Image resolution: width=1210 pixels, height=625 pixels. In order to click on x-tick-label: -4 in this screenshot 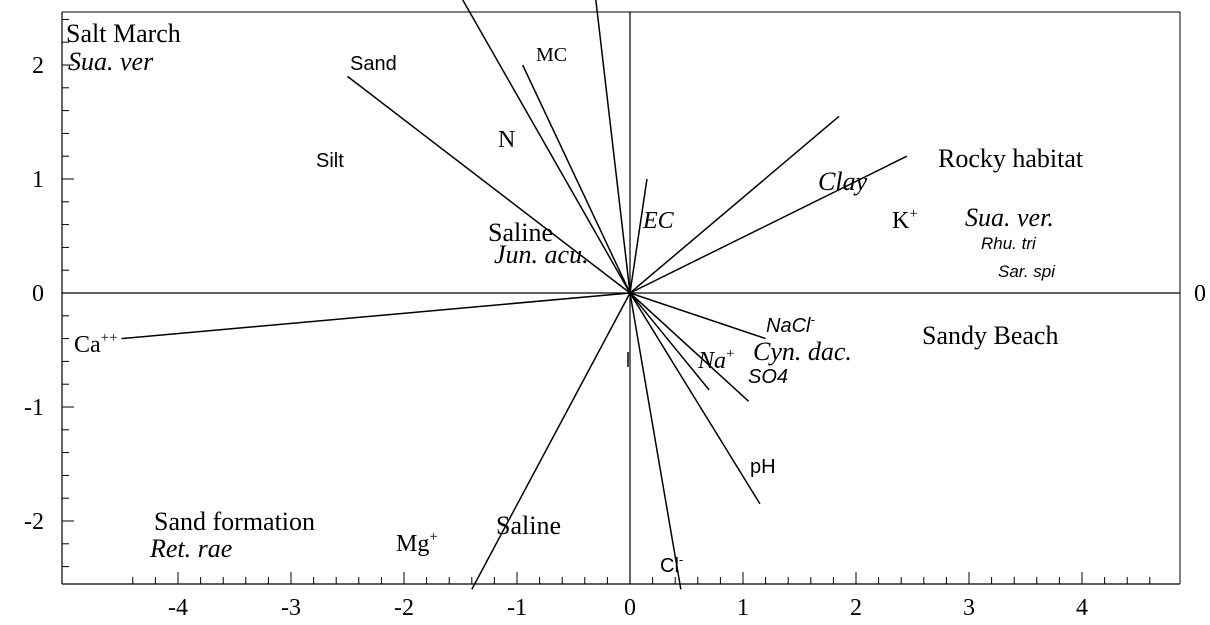, I will do `click(178, 608)`.